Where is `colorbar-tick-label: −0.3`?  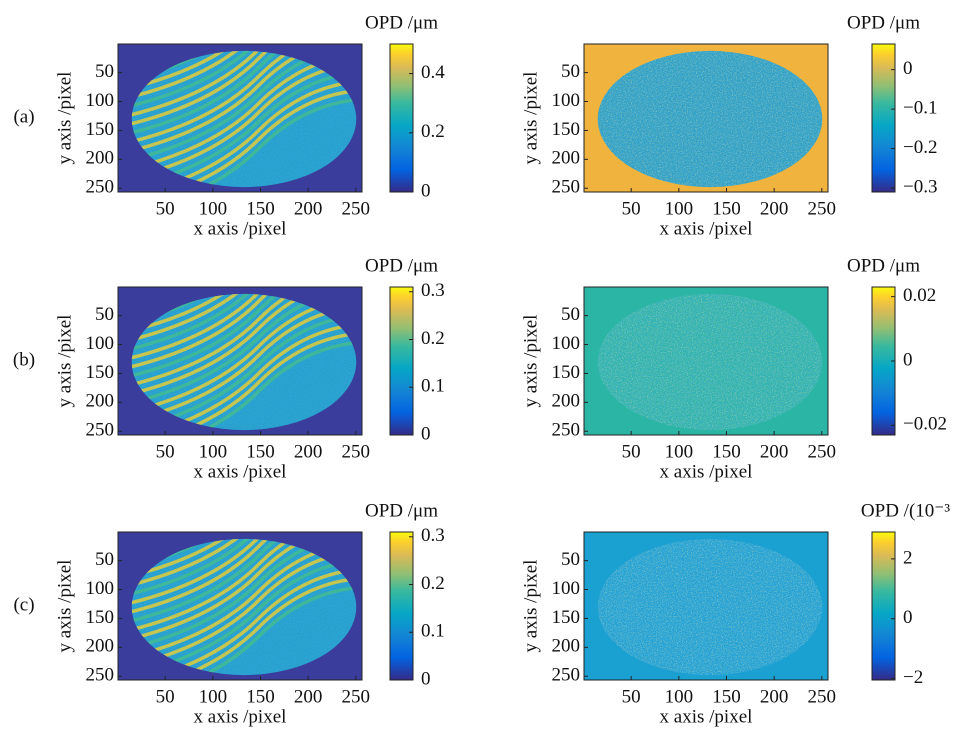 colorbar-tick-label: −0.3 is located at coordinates (920, 186).